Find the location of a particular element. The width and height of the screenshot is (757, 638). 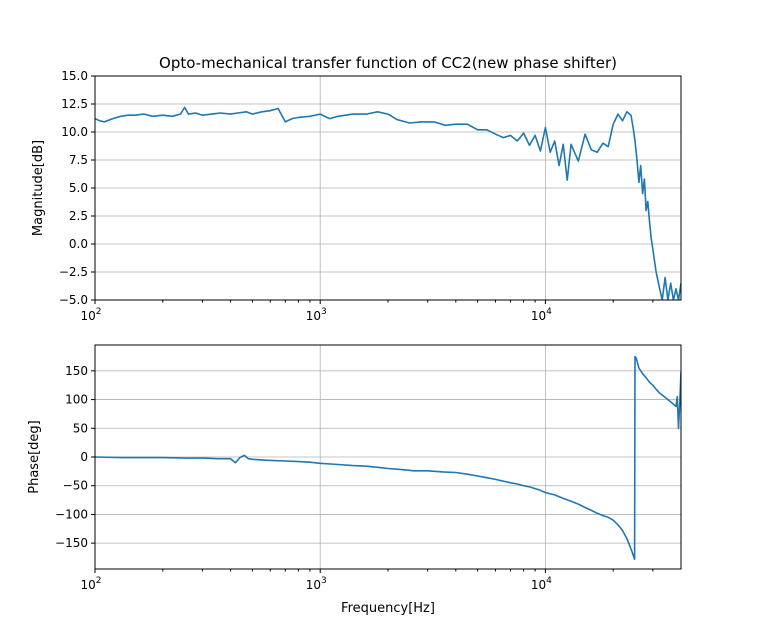

magnitude-xtick-label: 10² is located at coordinates (90, 315).